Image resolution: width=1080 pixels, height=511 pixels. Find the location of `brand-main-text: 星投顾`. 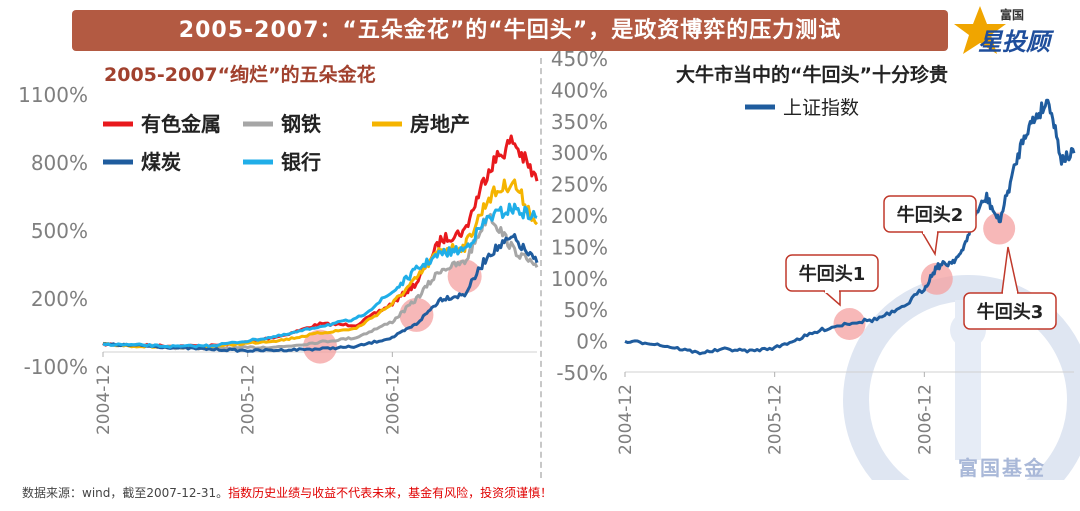

brand-main-text: 星投顾 is located at coordinates (1014, 42).